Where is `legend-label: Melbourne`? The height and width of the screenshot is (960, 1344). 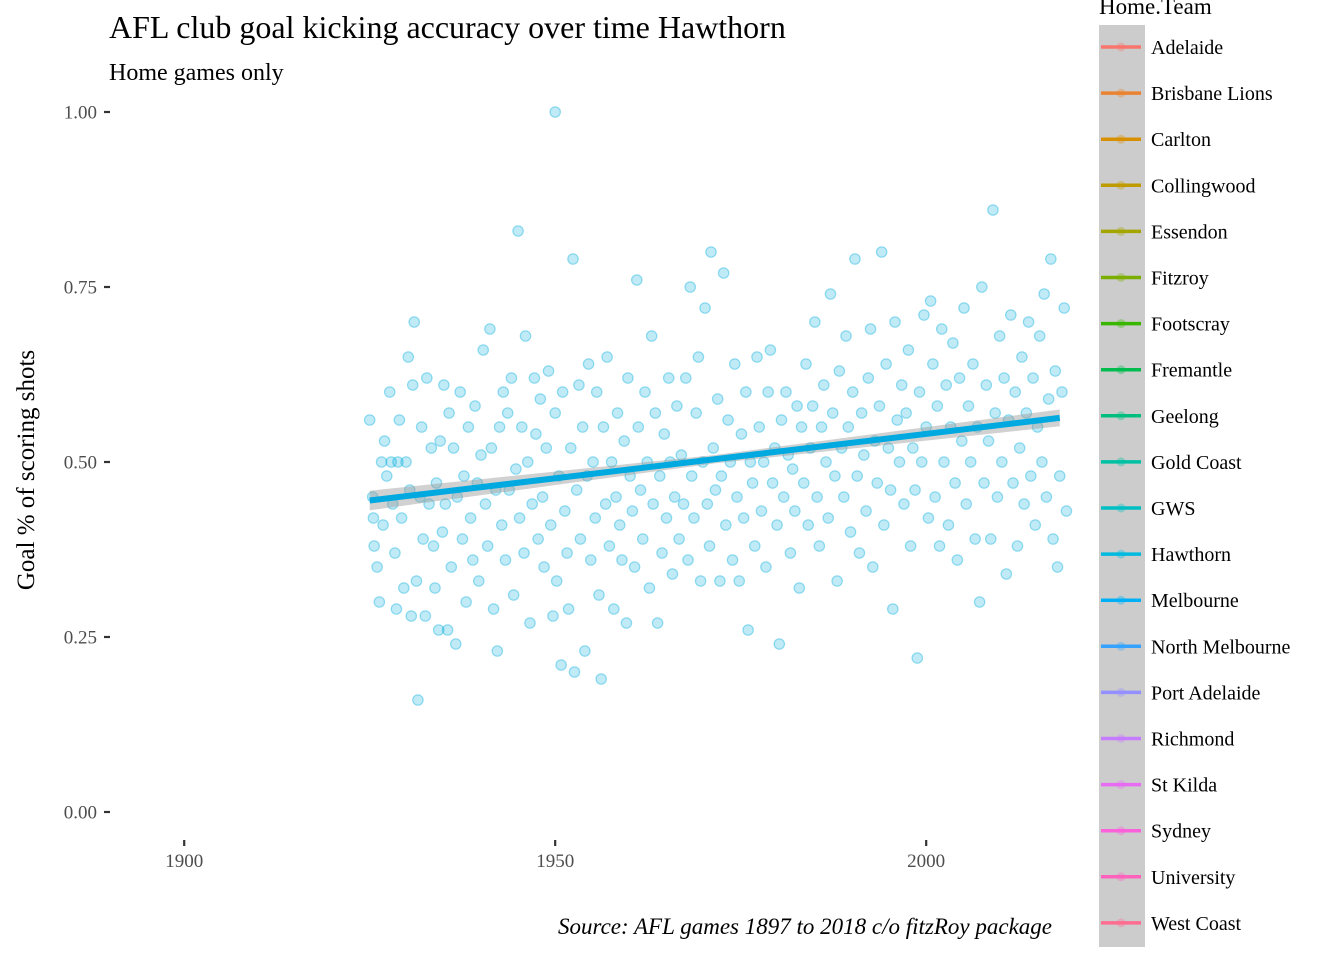 legend-label: Melbourne is located at coordinates (1195, 601).